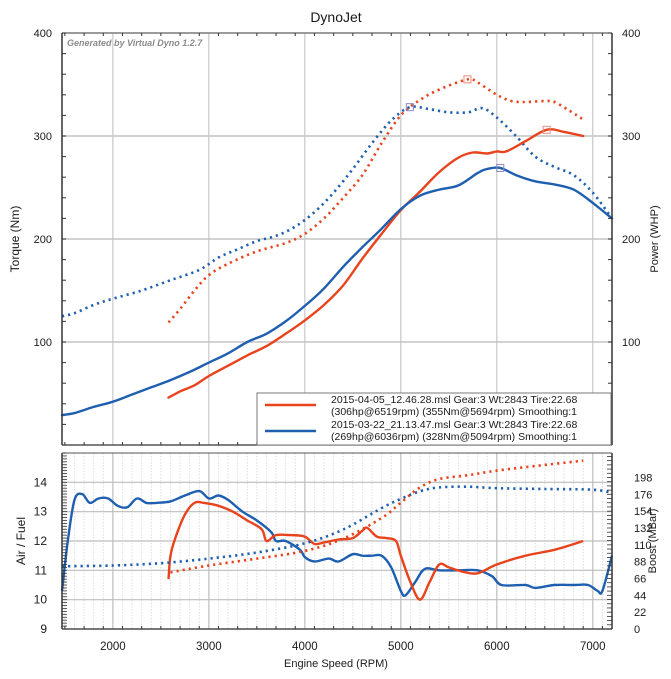  What do you see at coordinates (640, 563) in the screenshot?
I see `boost-tick-label: 88` at bounding box center [640, 563].